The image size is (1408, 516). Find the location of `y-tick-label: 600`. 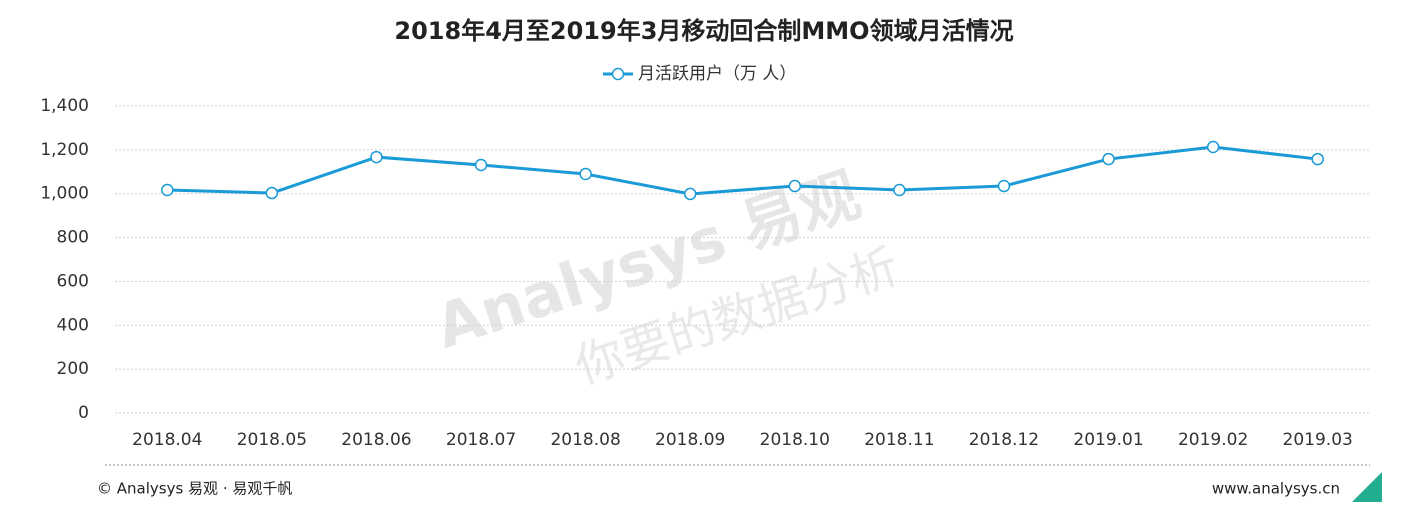

y-tick-label: 600 is located at coordinates (73, 281).